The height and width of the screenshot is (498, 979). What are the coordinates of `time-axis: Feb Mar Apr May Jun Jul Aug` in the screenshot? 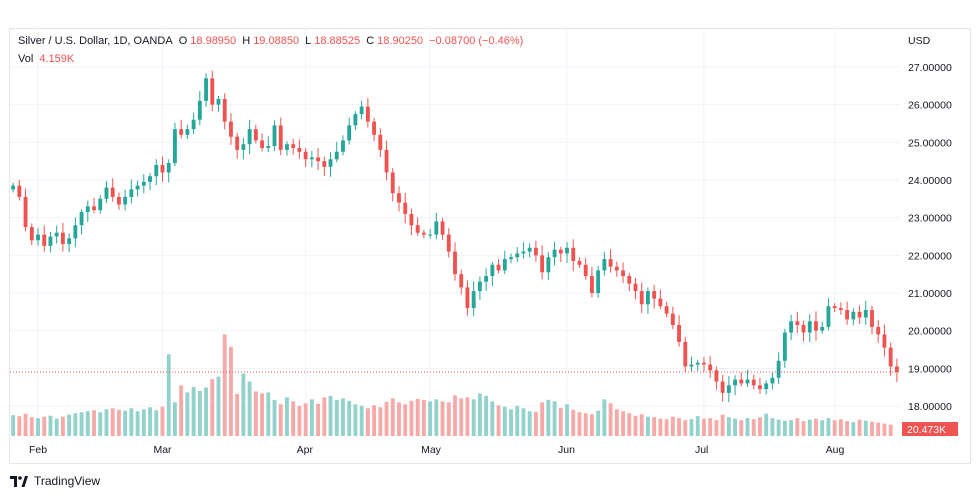 It's located at (436, 450).